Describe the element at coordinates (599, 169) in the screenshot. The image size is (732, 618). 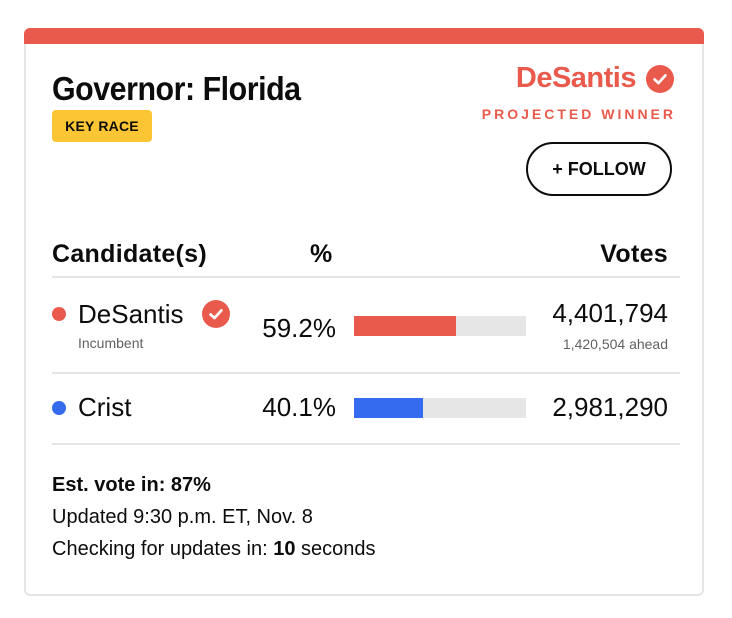
I see `follow-button: + FOLLOW` at that location.